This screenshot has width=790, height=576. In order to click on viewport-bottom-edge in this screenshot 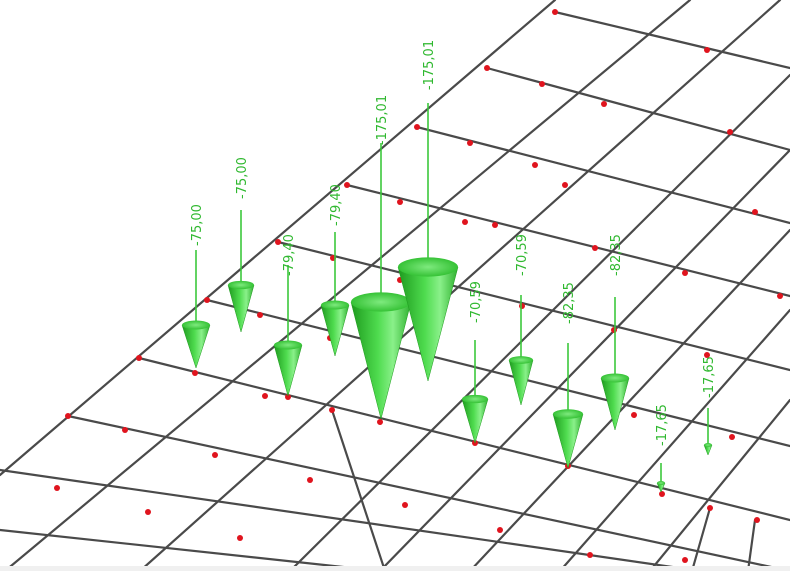, I will do `click(395, 568)`.